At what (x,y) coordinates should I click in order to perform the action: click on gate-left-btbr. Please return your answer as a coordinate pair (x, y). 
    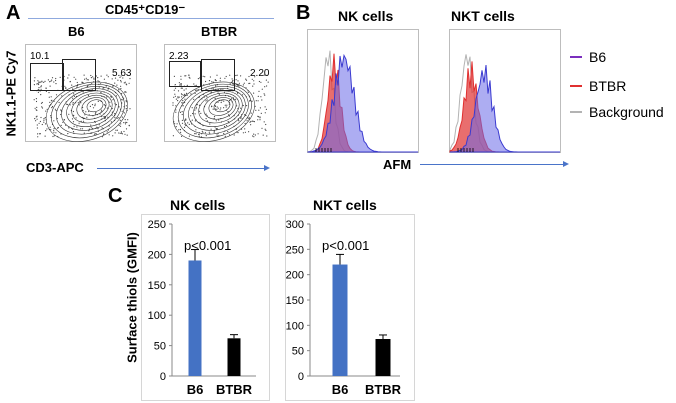
    Looking at the image, I should click on (185, 74).